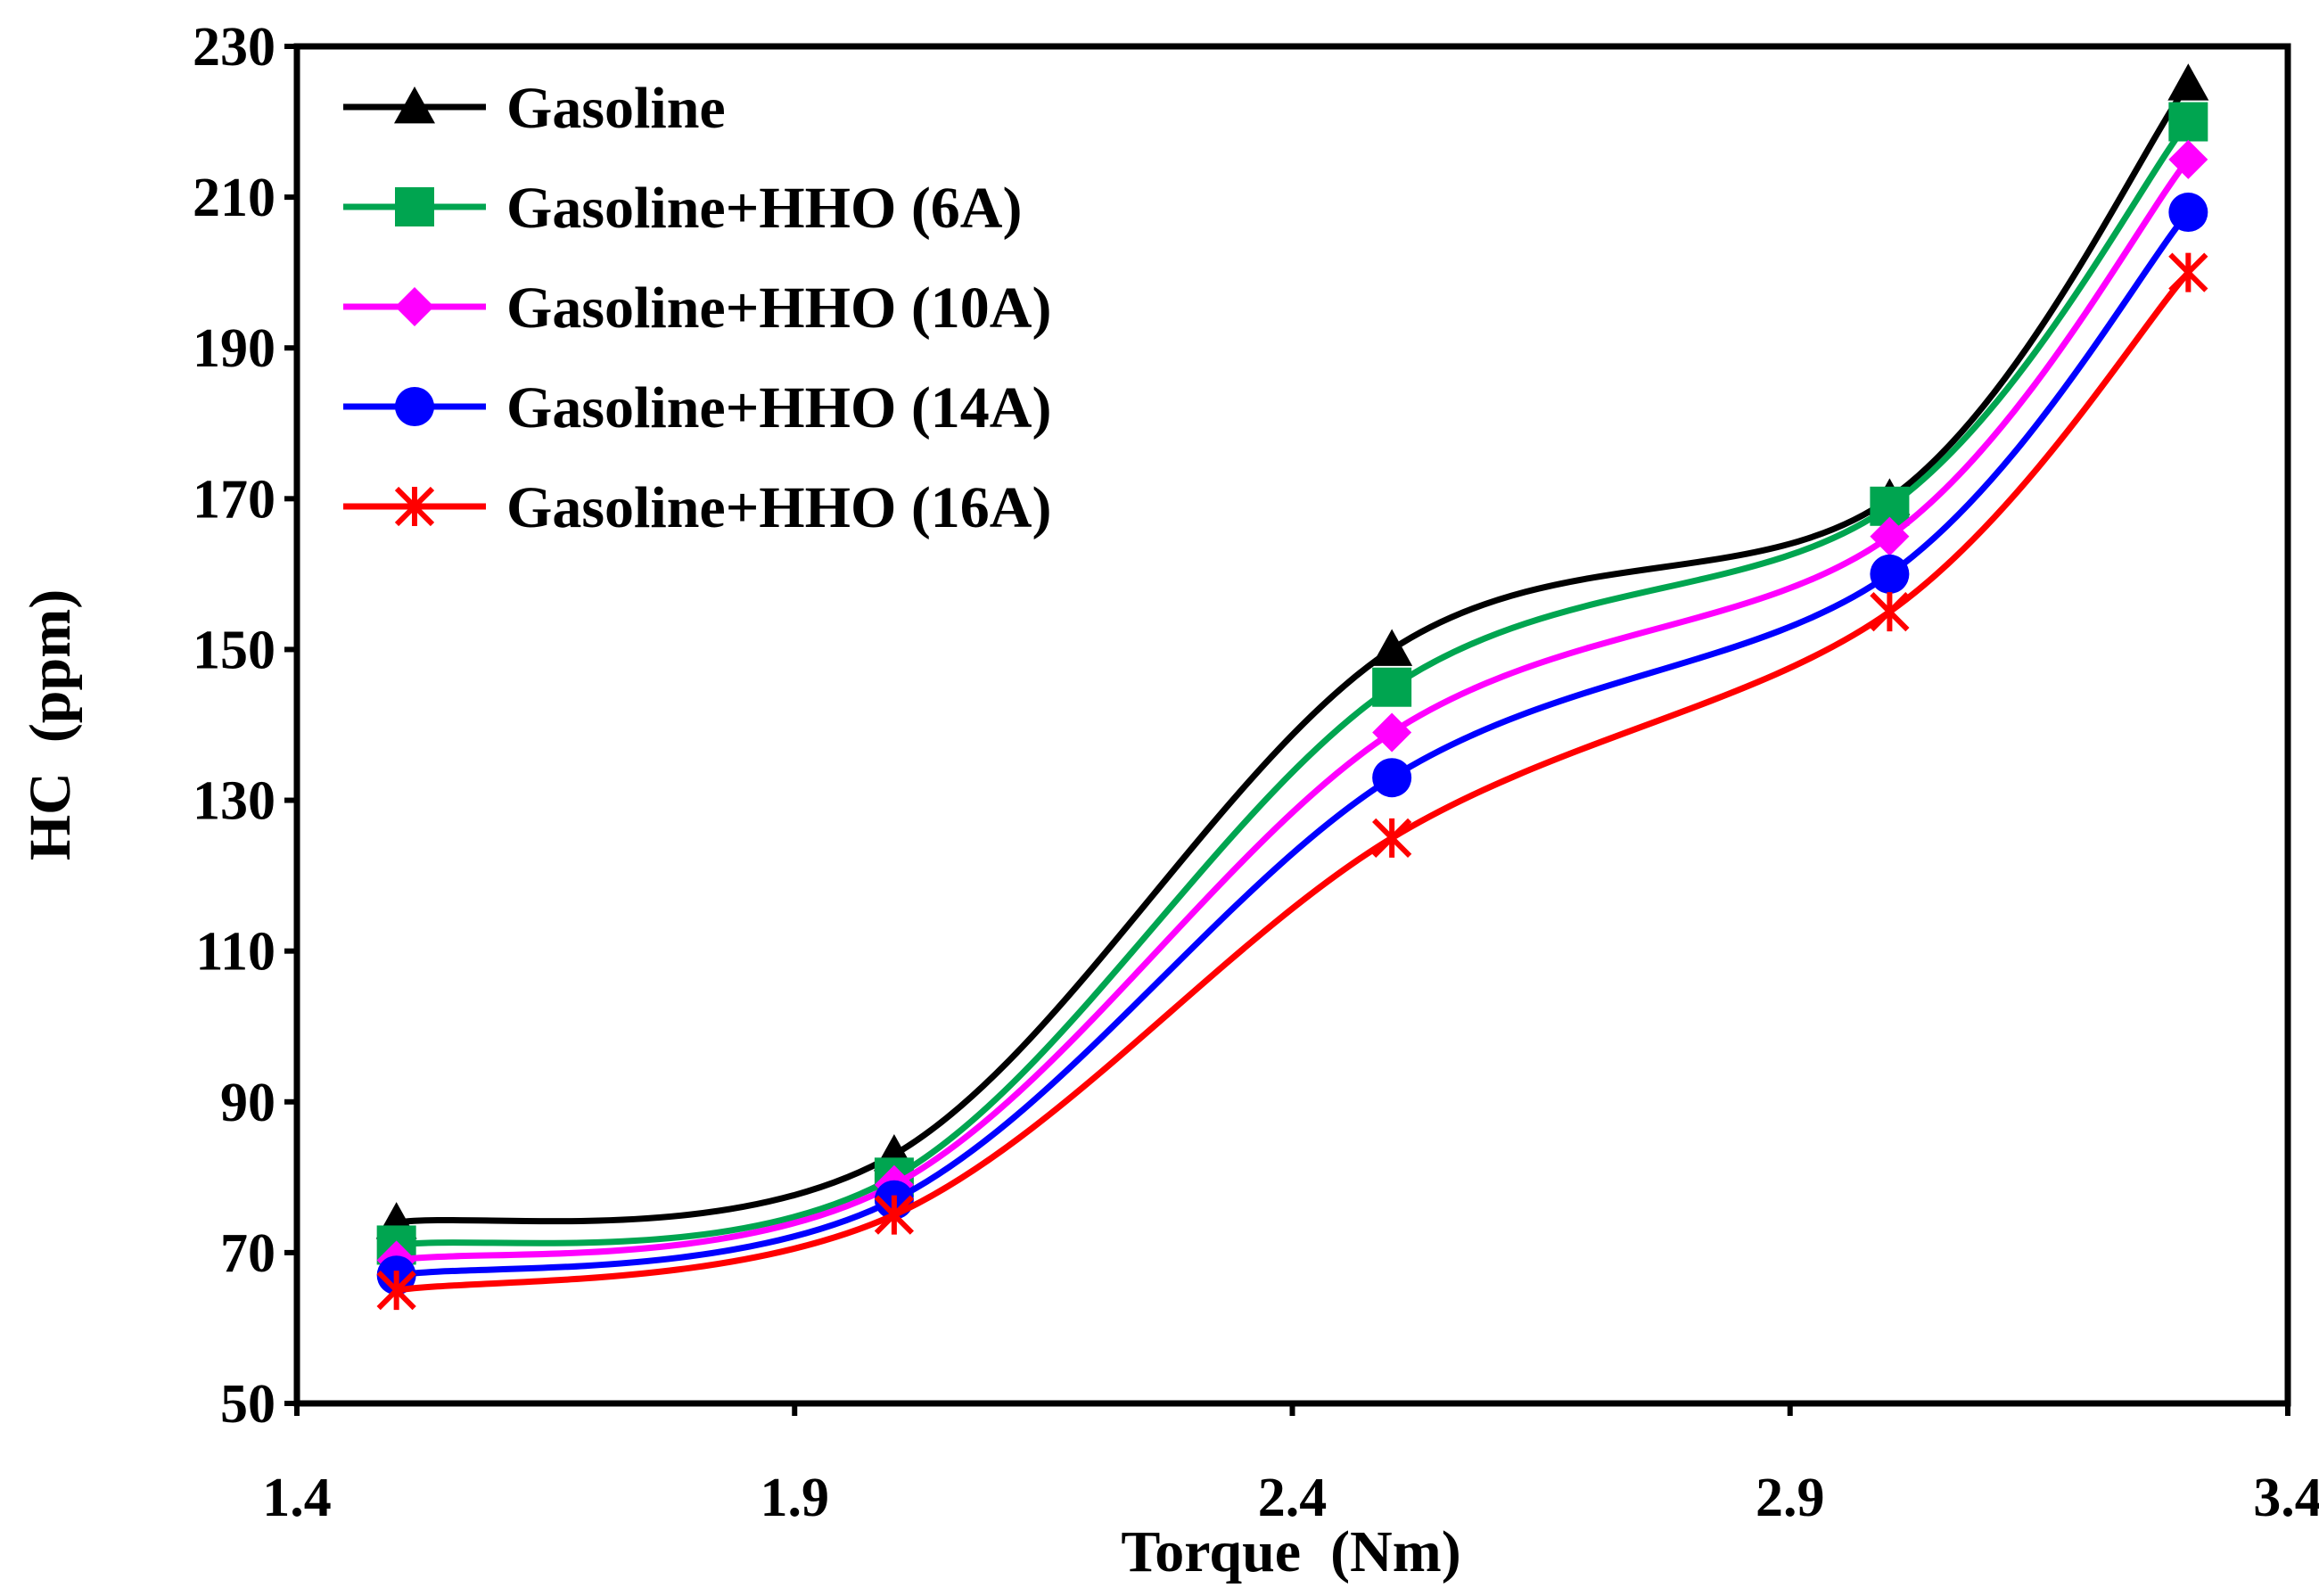 This screenshot has height=1596, width=2319. Describe the element at coordinates (764, 208) in the screenshot. I see `legend-label: Gasoline+HHO (6A)` at that location.